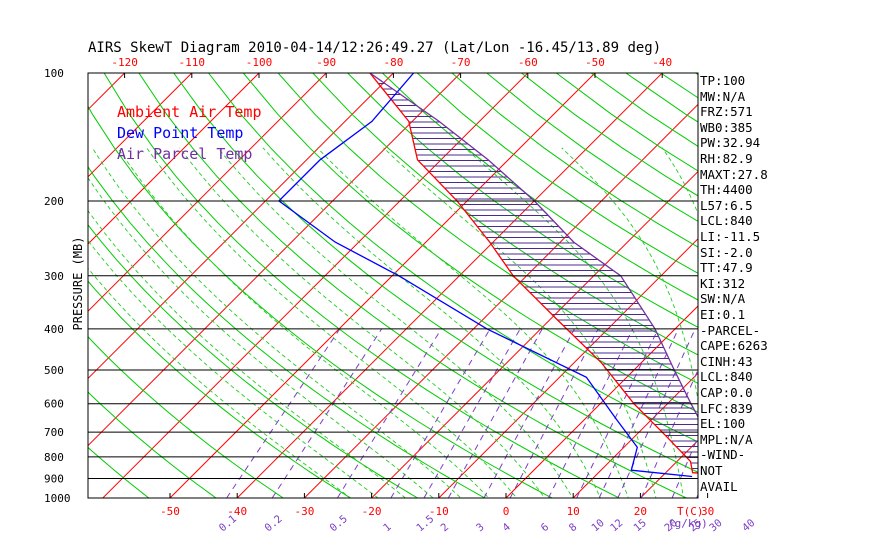 This screenshot has width=870, height=560. Describe the element at coordinates (688, 523) in the screenshot. I see `mixing-ratio-unit-label: (g/kg)` at that location.